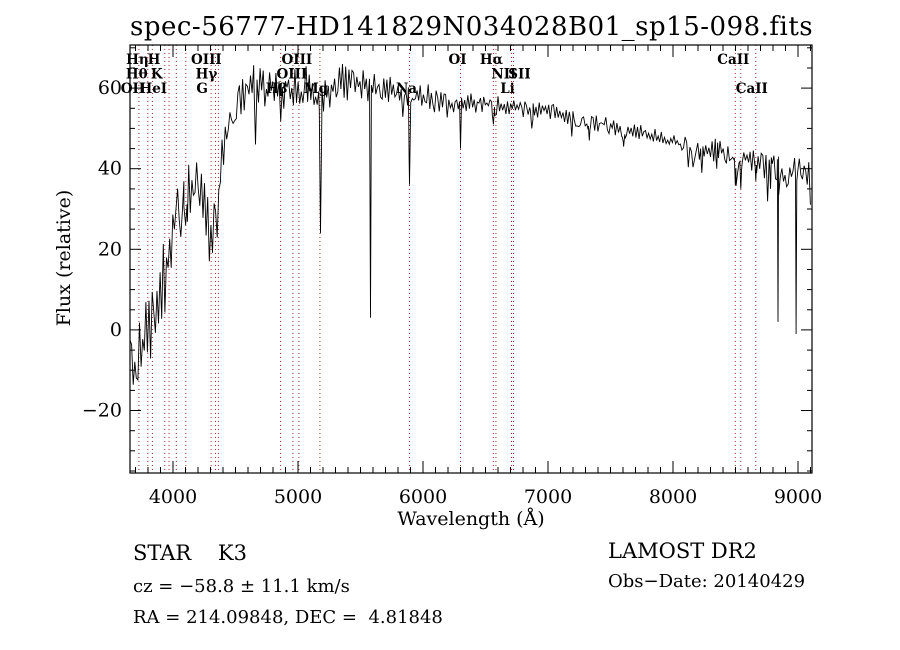 This screenshot has height=650, width=900. What do you see at coordinates (503, 75) in the screenshot?
I see `spectral-line-label: NII` at bounding box center [503, 75].